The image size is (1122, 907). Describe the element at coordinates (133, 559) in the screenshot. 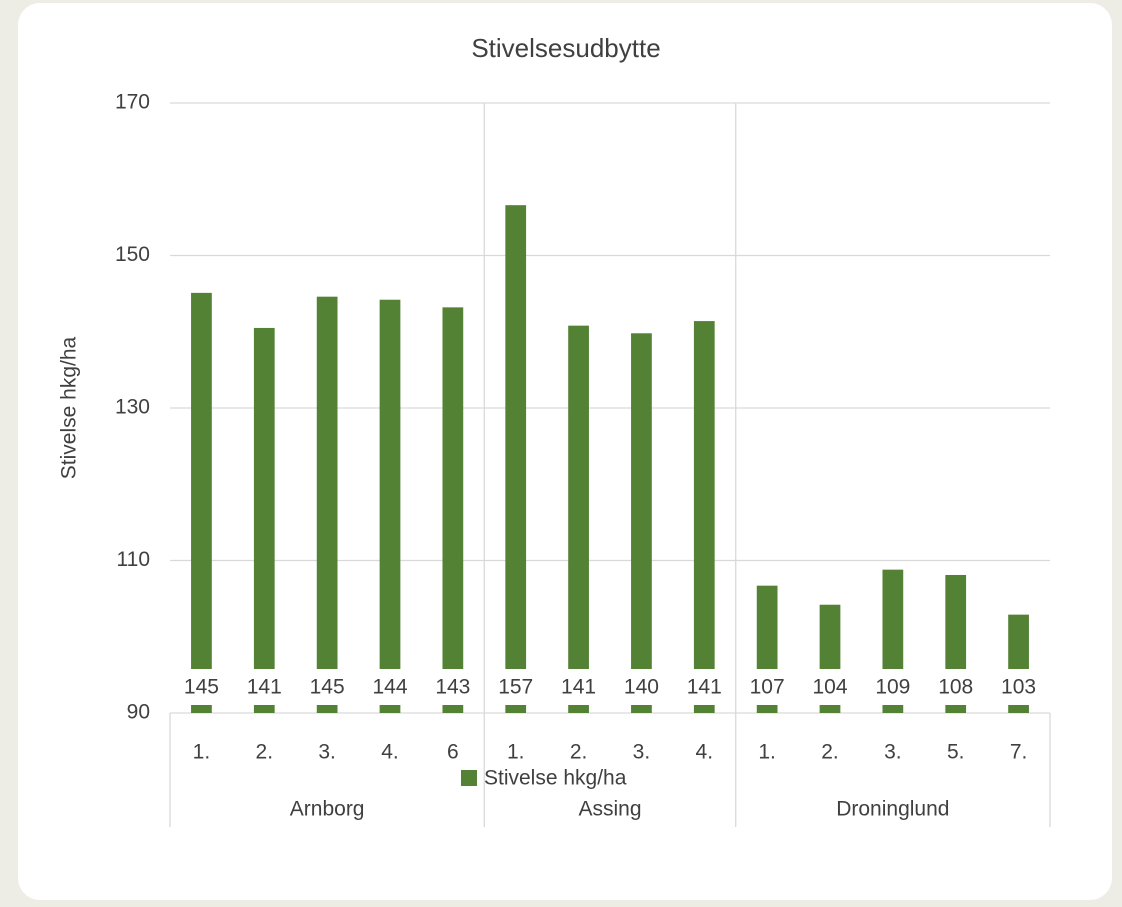

I see `y-tick-label: 110` at that location.